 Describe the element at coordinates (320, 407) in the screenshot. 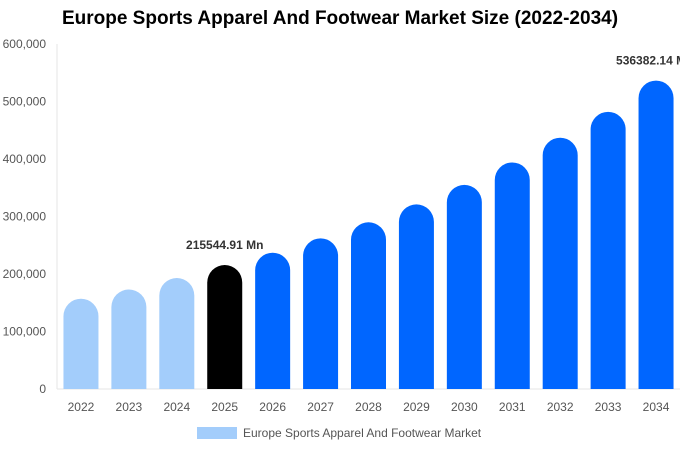

I see `x-tick-label: 2027` at that location.